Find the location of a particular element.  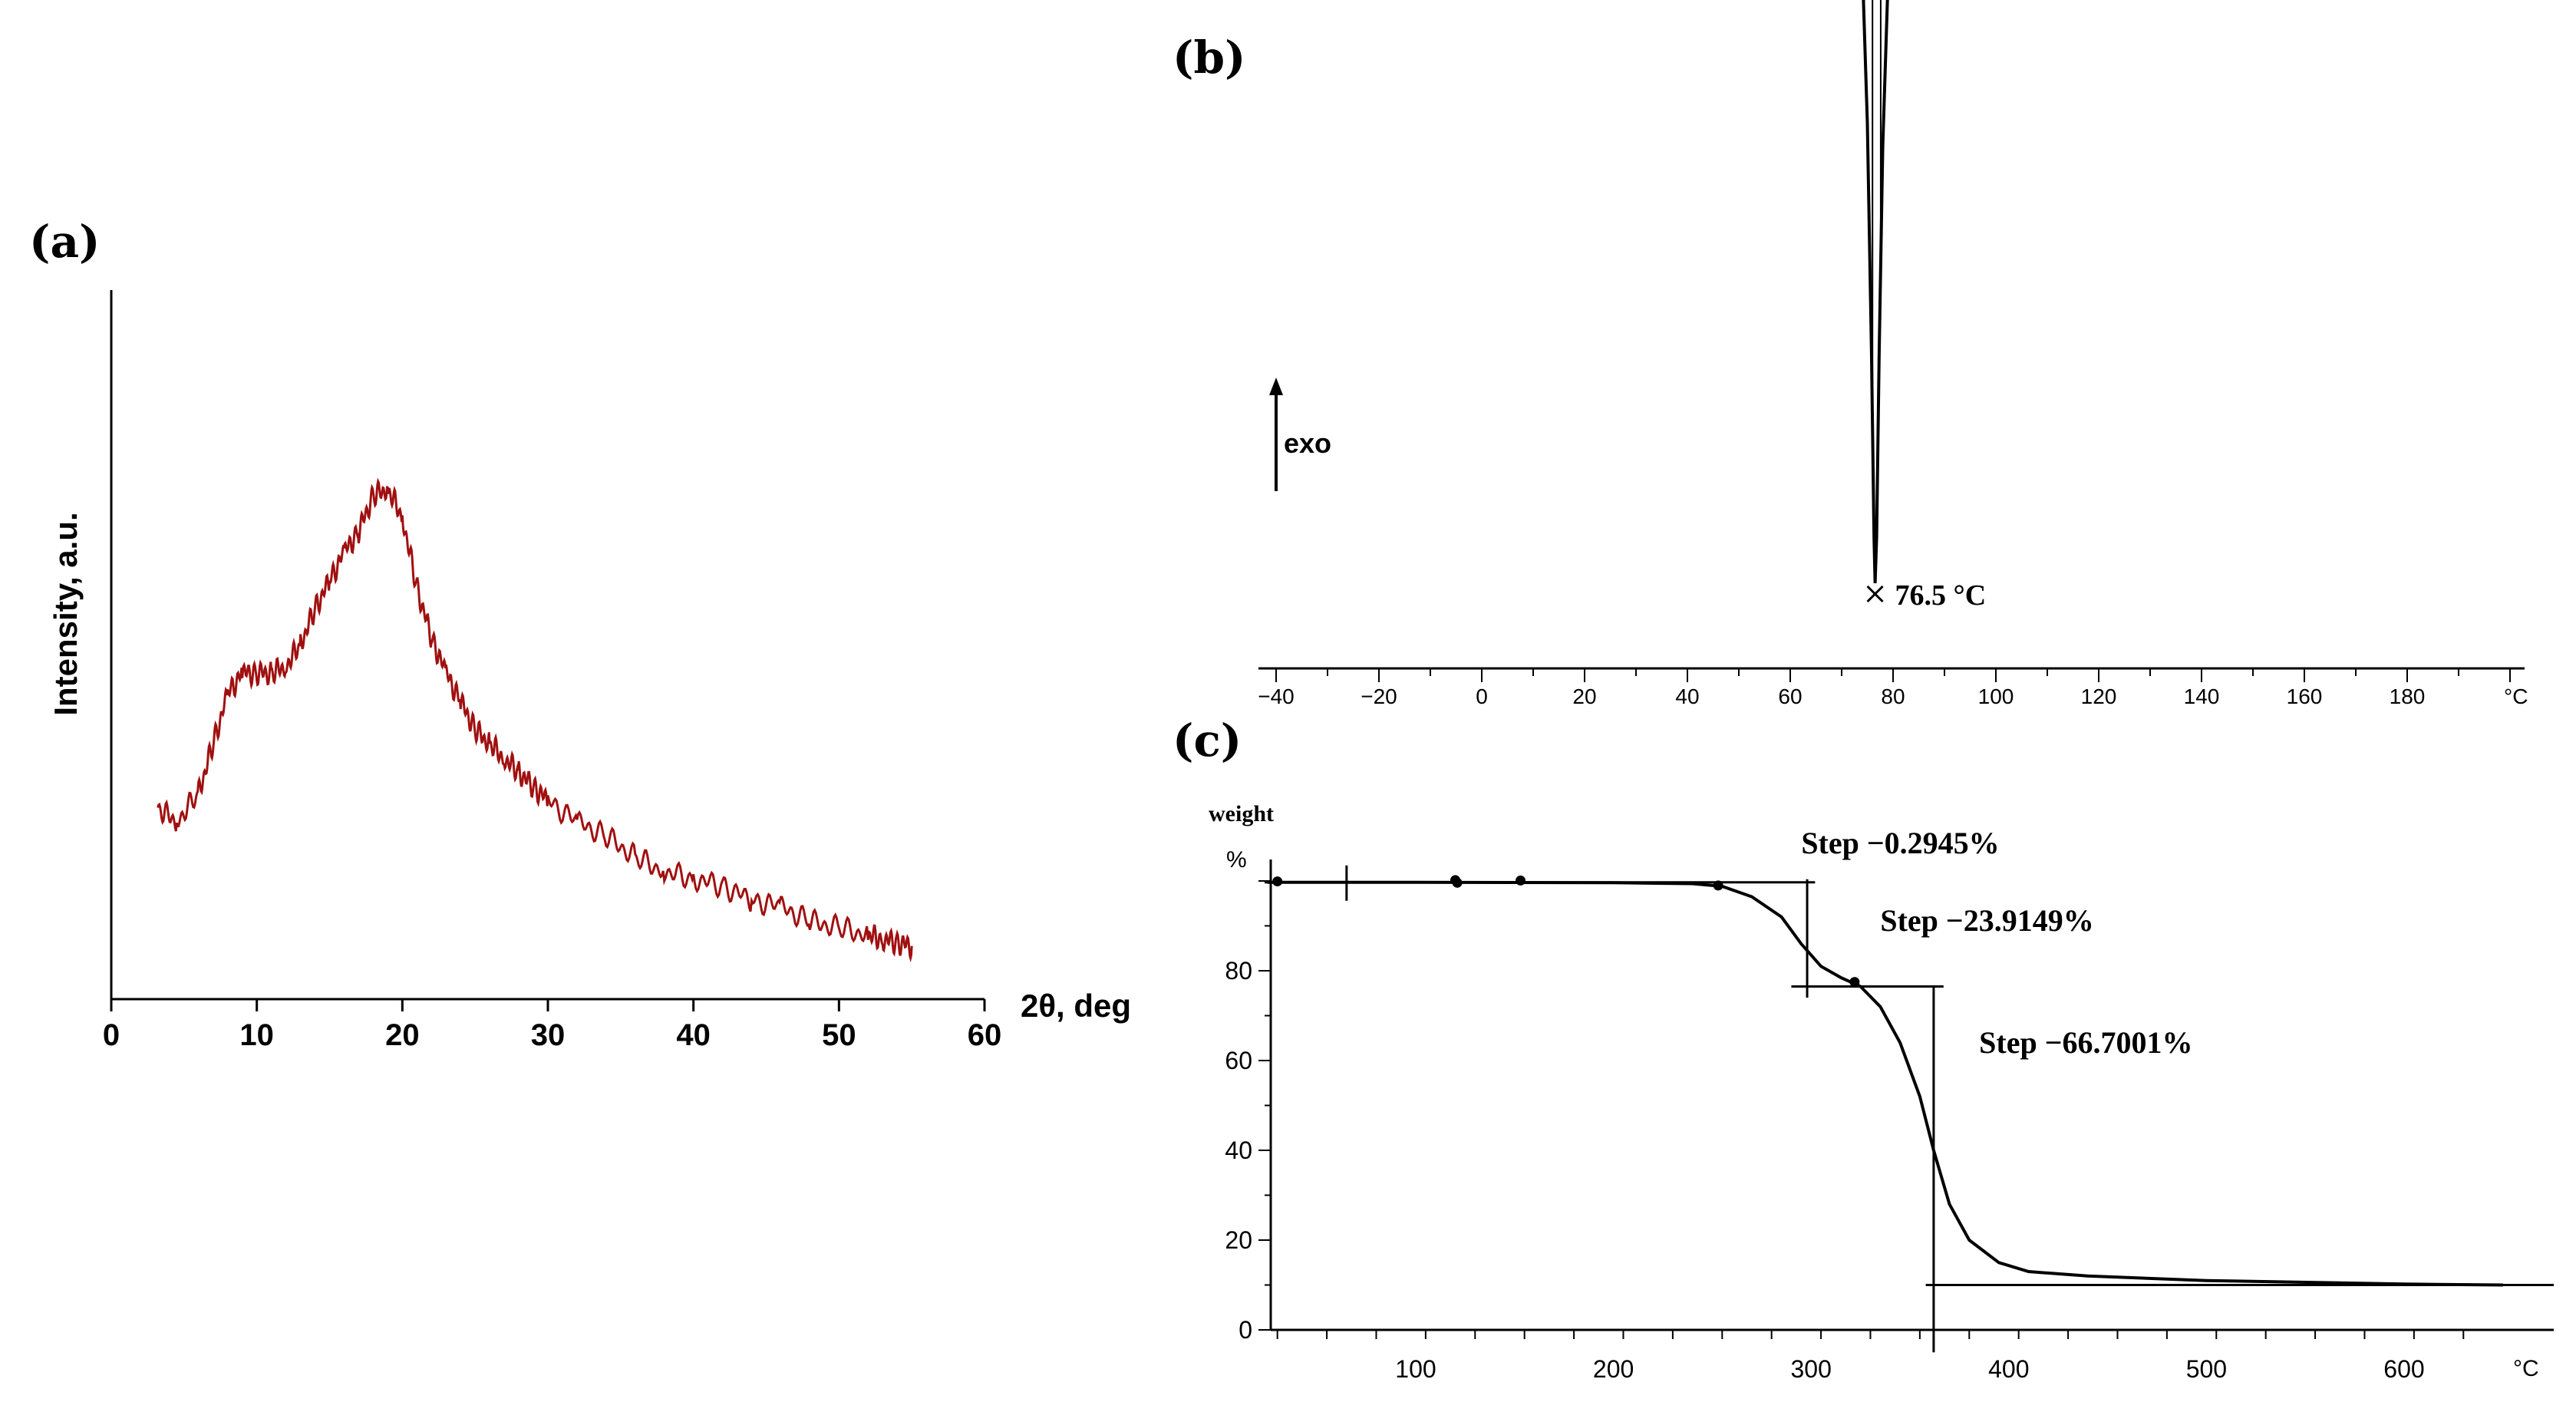

panel-b-x-tick-label: −20 is located at coordinates (1379, 696).